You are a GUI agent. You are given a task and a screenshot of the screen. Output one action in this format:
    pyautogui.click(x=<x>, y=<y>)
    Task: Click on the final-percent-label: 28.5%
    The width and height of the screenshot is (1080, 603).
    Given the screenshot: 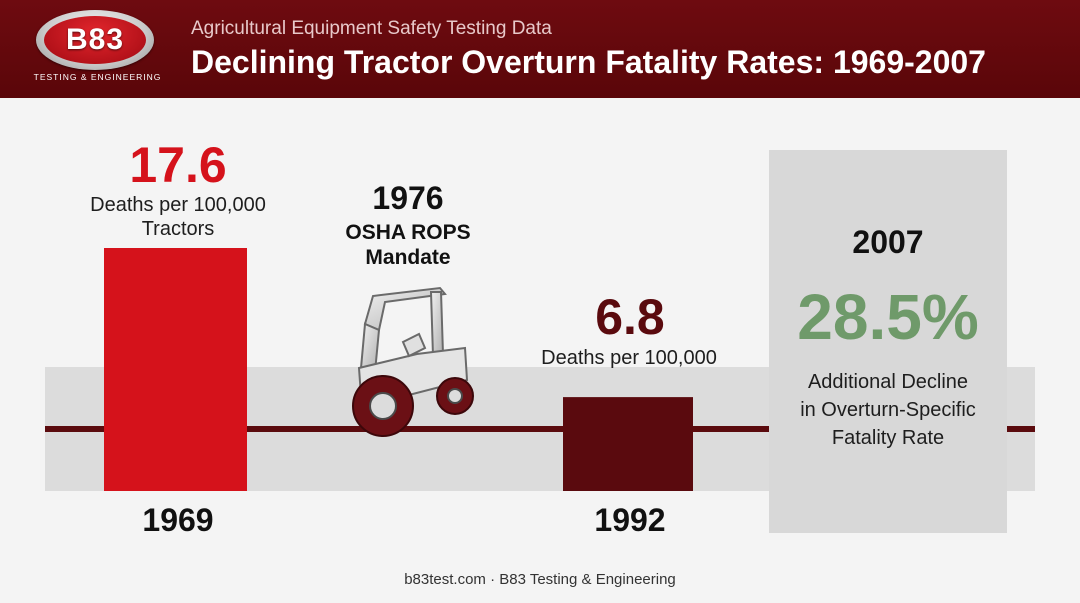 What is the action you would take?
    pyautogui.click(x=888, y=317)
    